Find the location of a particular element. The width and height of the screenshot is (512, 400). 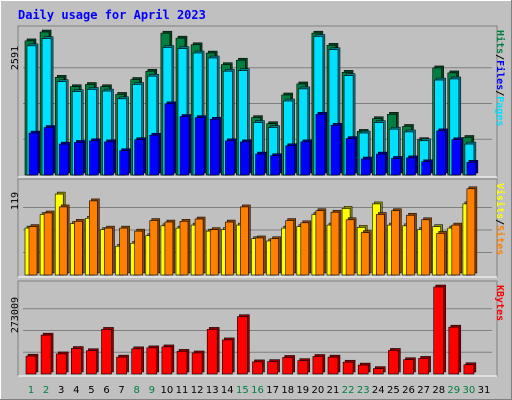

x-tick-label: 23 is located at coordinates (363, 390).